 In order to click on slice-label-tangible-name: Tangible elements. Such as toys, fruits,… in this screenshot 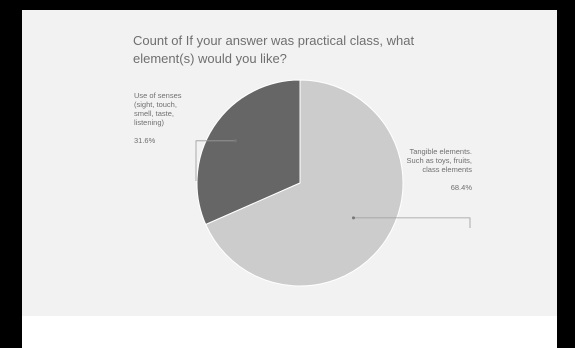, I will do `click(439, 160)`.